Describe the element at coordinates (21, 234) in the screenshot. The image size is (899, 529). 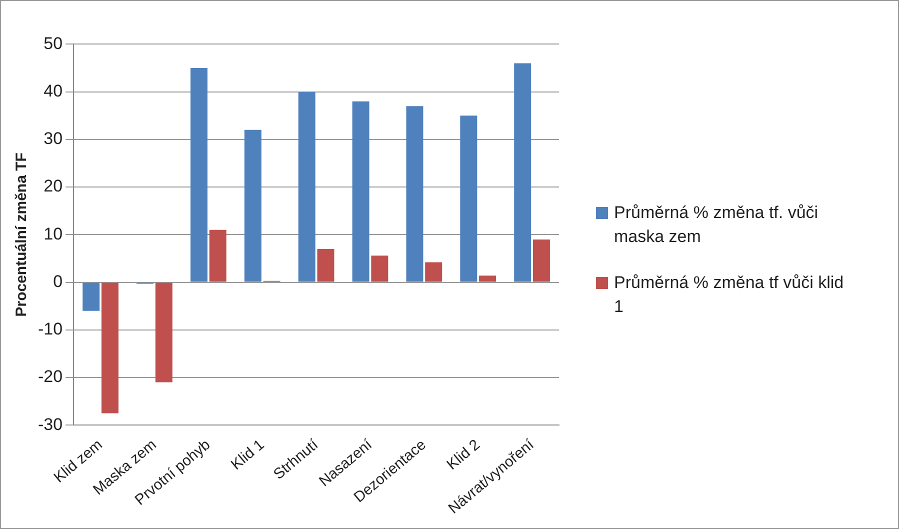
I see `y-axis-title: Procentuální změna TF` at that location.